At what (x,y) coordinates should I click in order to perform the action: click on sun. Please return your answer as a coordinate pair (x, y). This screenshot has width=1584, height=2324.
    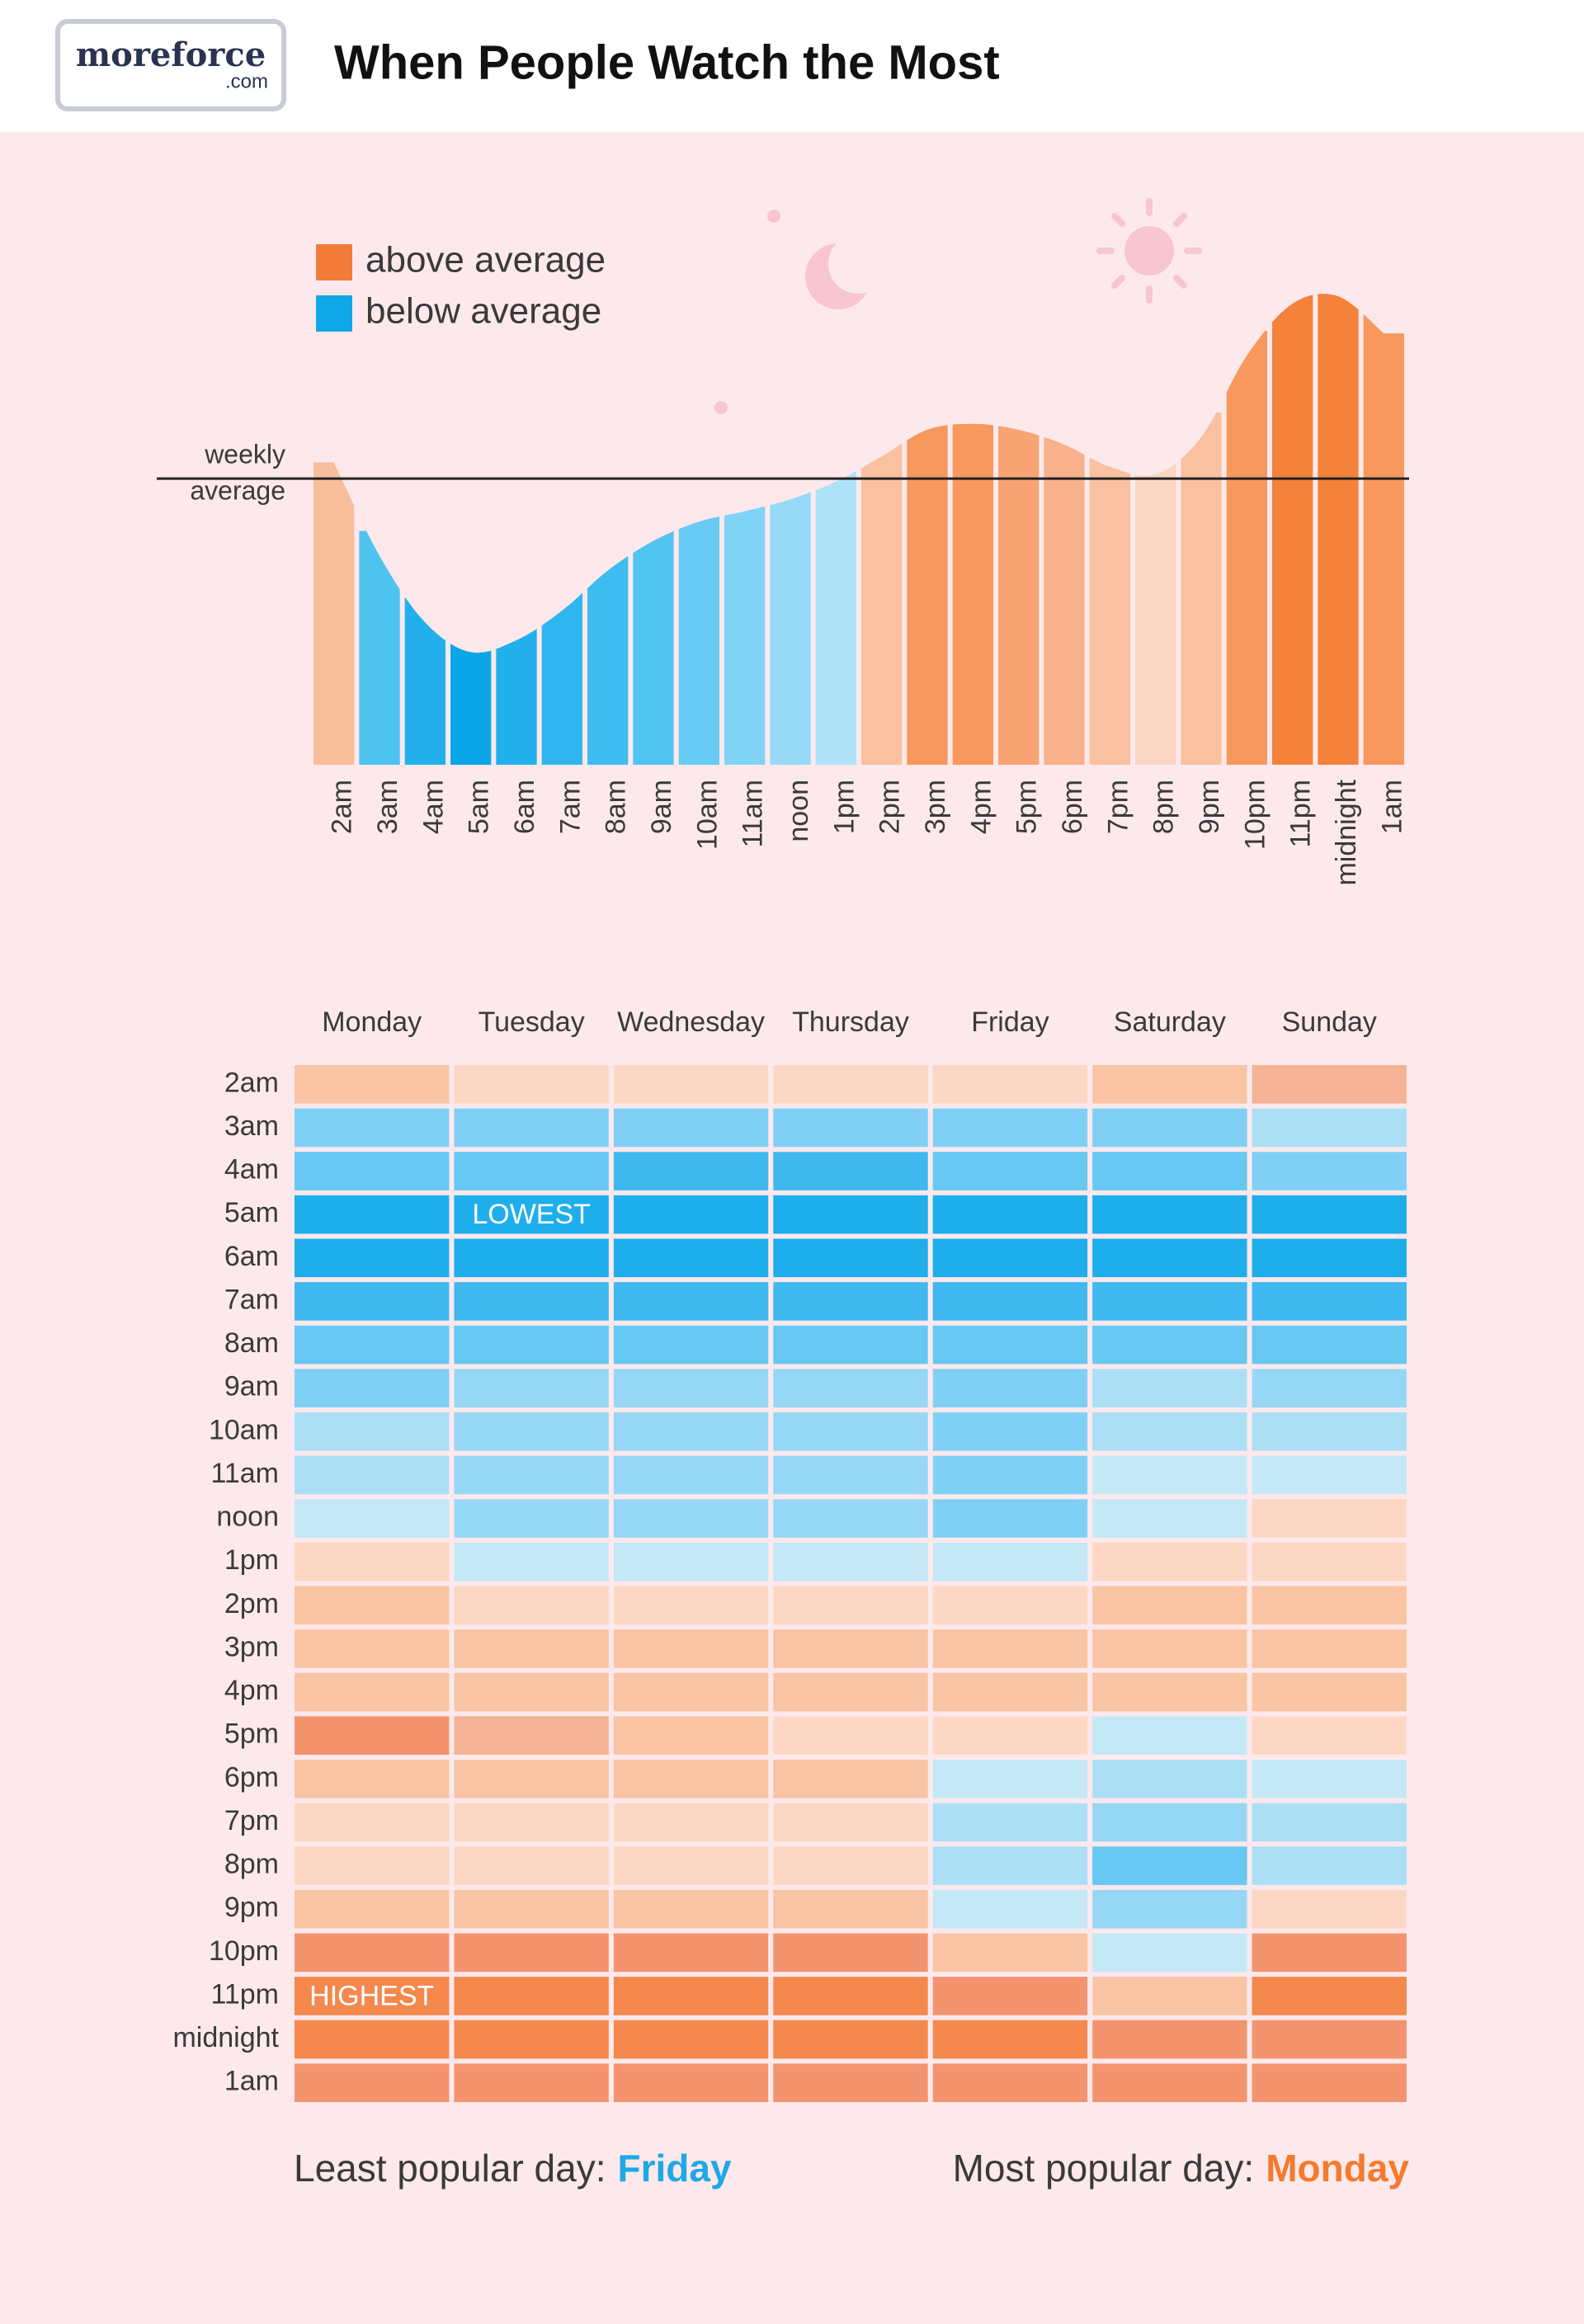
    Looking at the image, I should click on (1149, 251).